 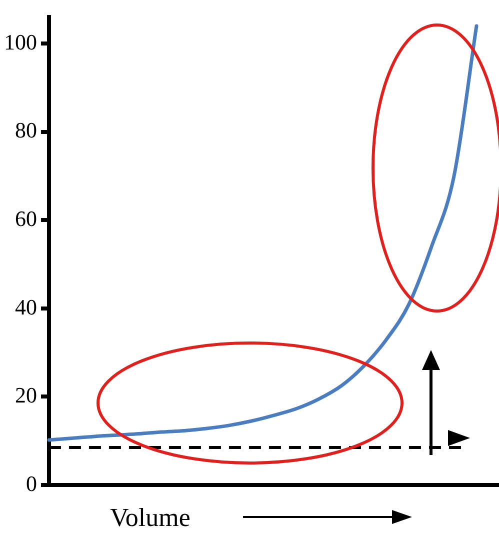 What do you see at coordinates (26, 130) in the screenshot?
I see `y-tick-label: 80` at bounding box center [26, 130].